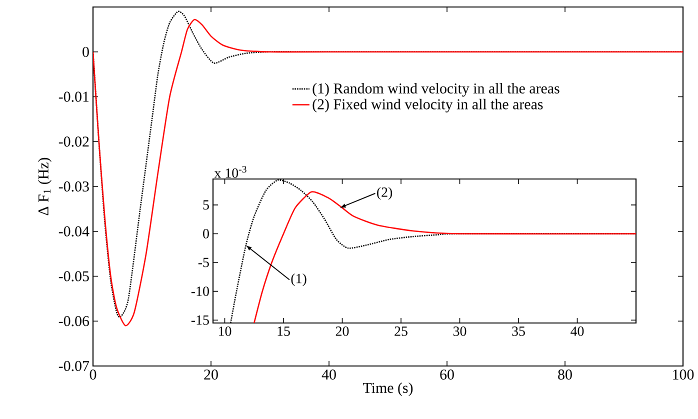 This screenshot has height=419, width=698. Describe the element at coordinates (447, 375) in the screenshot. I see `x-tick-label: 60` at that location.